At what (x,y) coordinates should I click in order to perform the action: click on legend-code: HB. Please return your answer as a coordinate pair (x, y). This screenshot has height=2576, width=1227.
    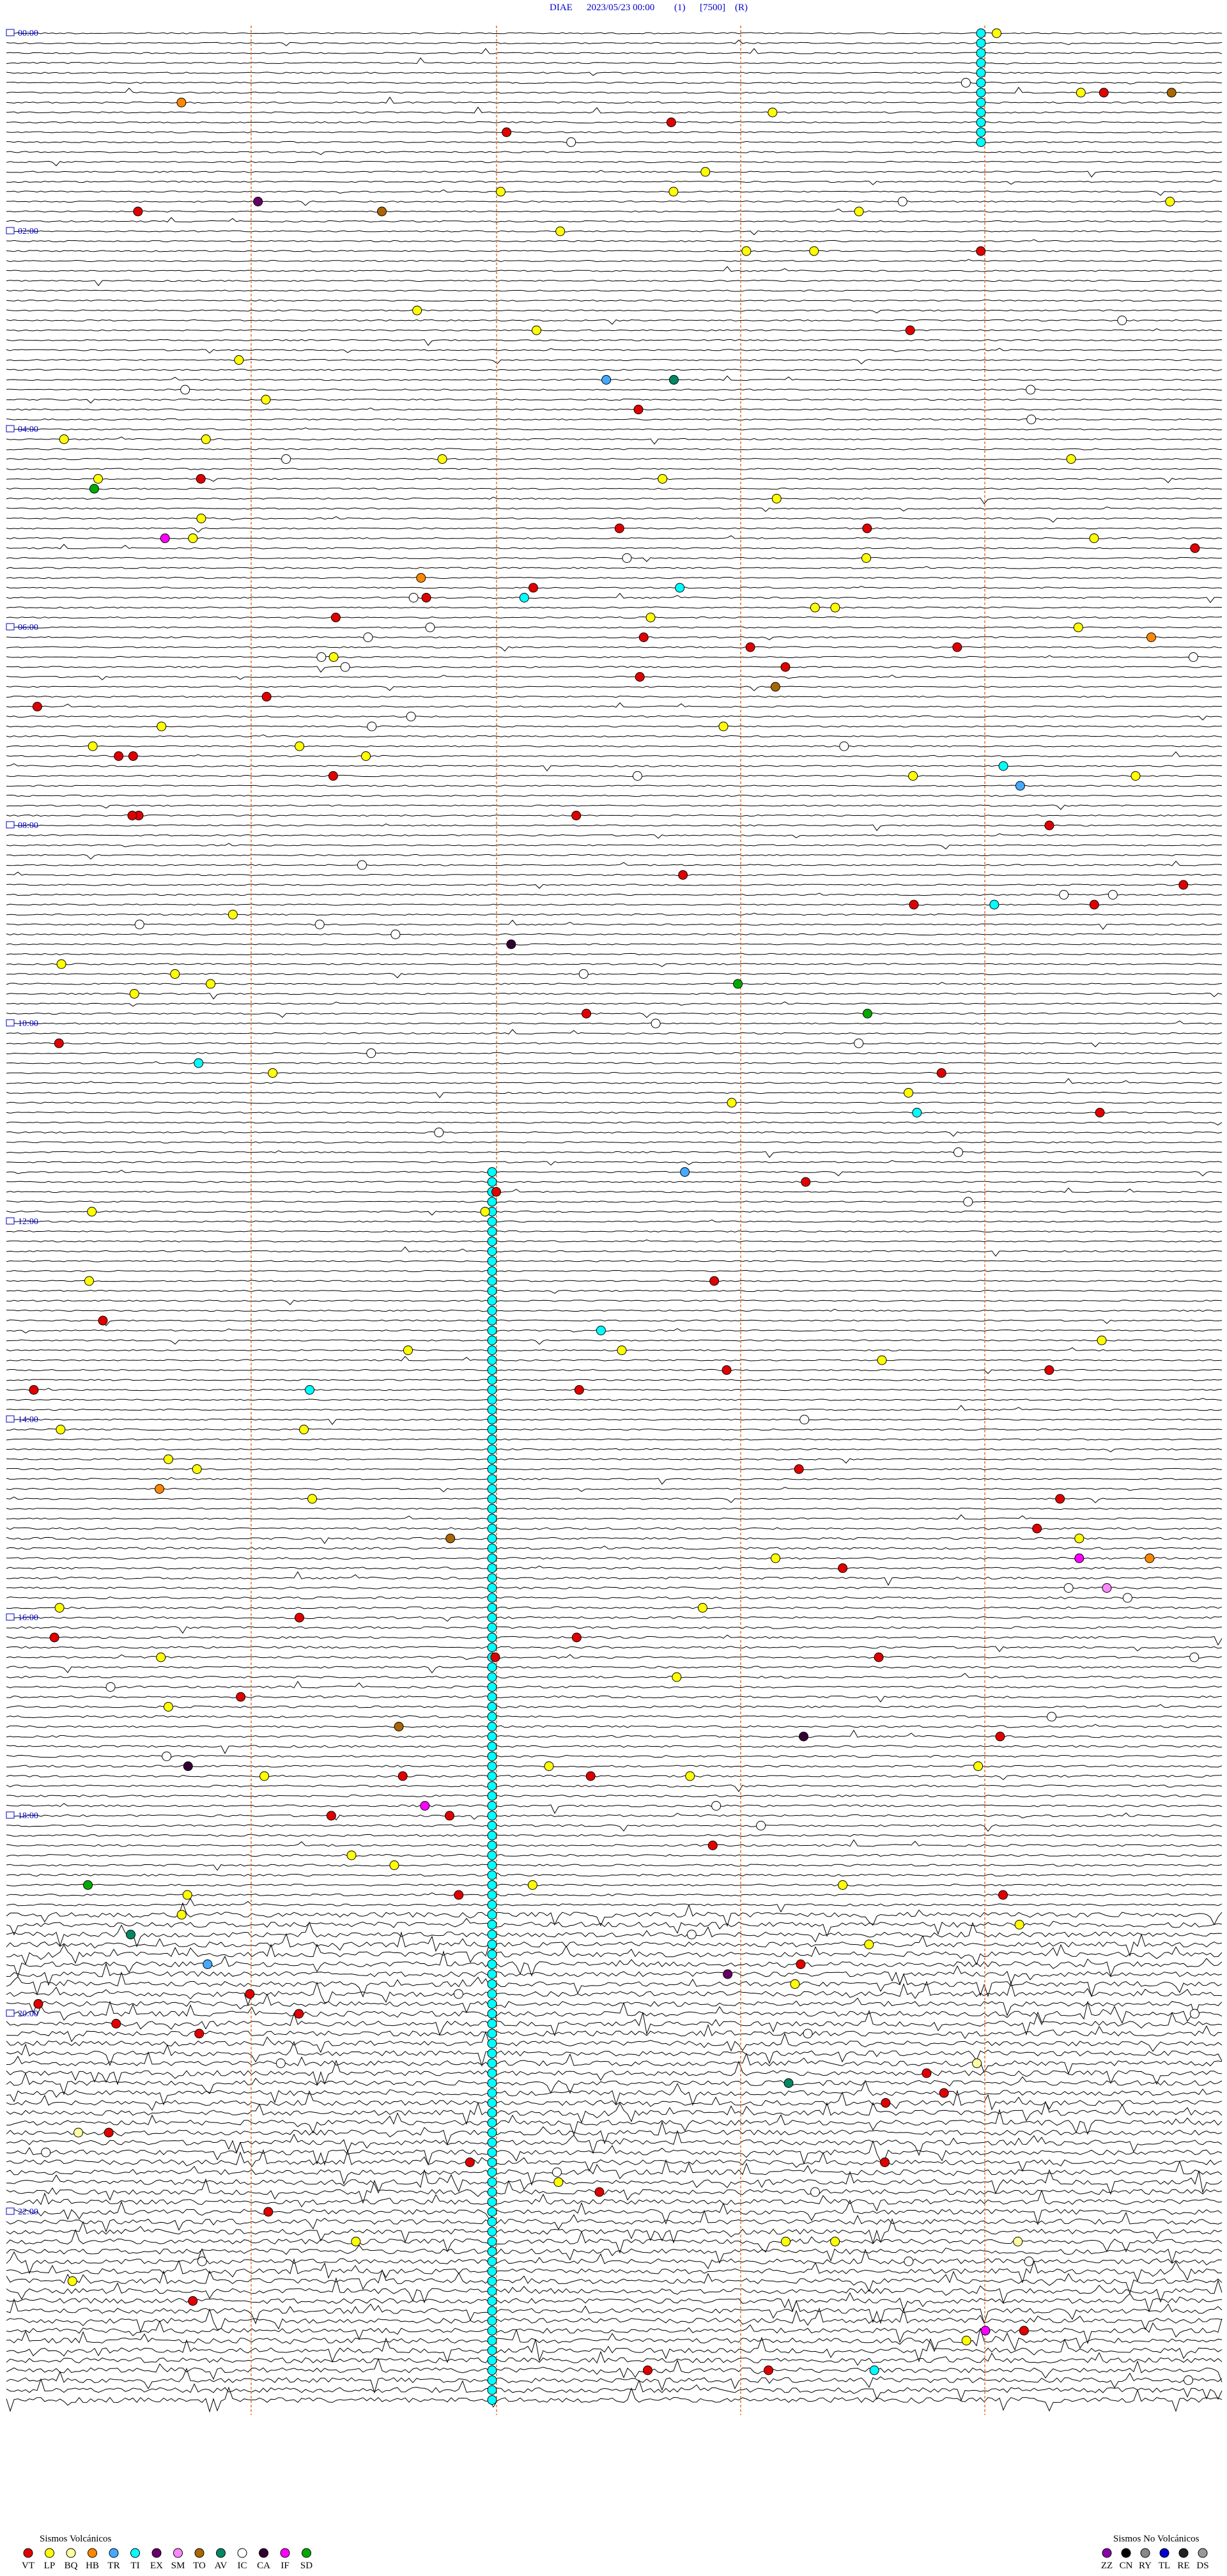
    Looking at the image, I should click on (93, 2566).